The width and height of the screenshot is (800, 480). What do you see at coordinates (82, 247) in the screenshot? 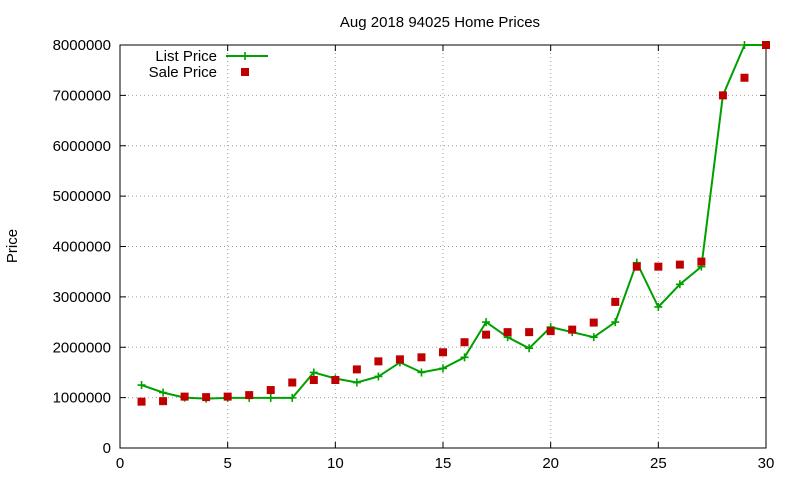
I see `y-tick-label: 4000000` at bounding box center [82, 247].